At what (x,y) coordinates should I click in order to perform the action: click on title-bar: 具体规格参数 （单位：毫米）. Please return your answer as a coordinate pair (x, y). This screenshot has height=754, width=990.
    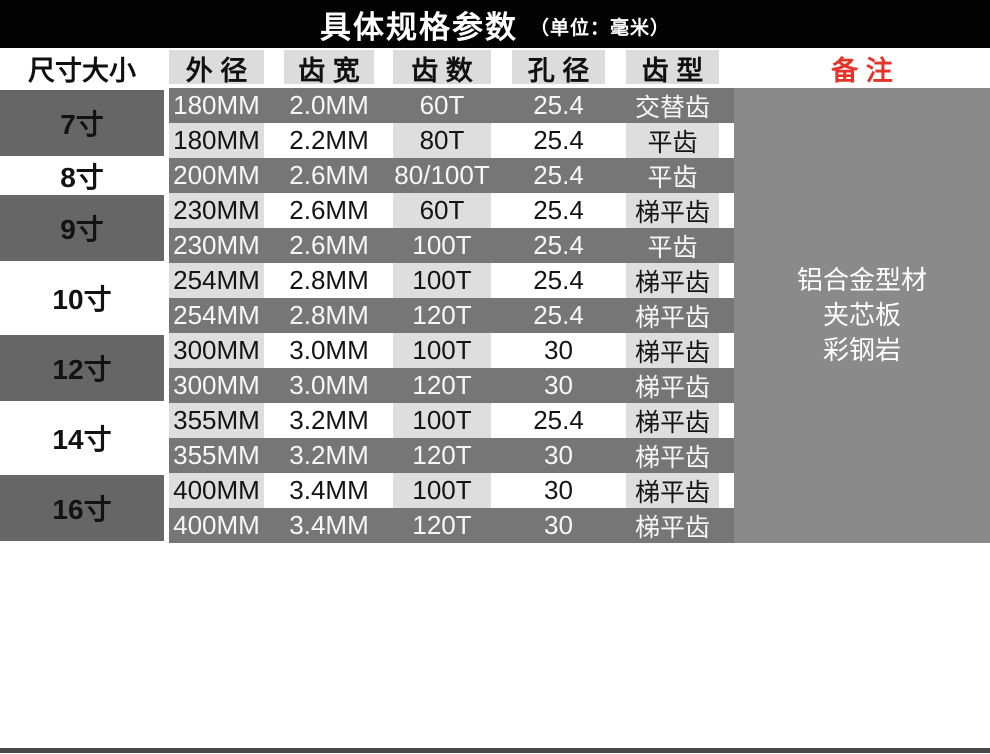
    Looking at the image, I should click on (495, 24).